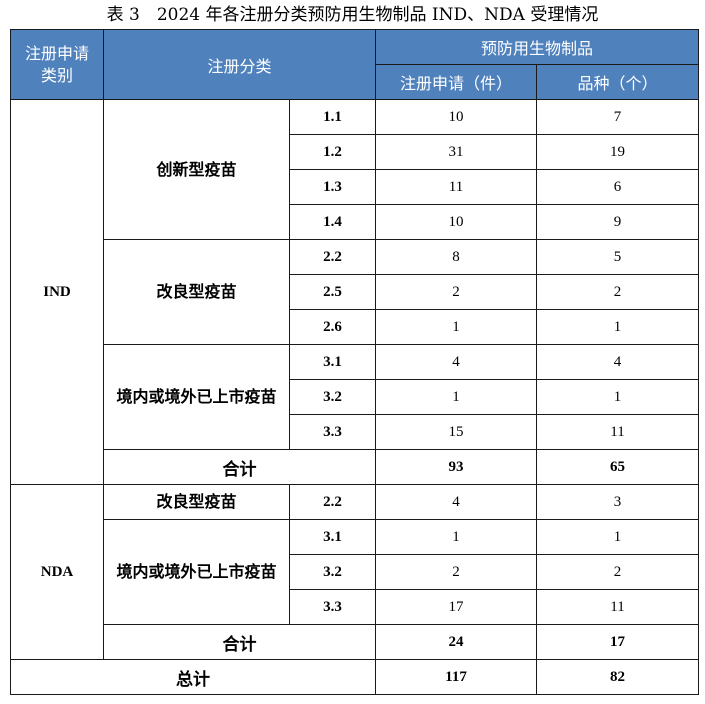 This screenshot has width=705, height=704. I want to click on class-code: 1.4, so click(332, 222).